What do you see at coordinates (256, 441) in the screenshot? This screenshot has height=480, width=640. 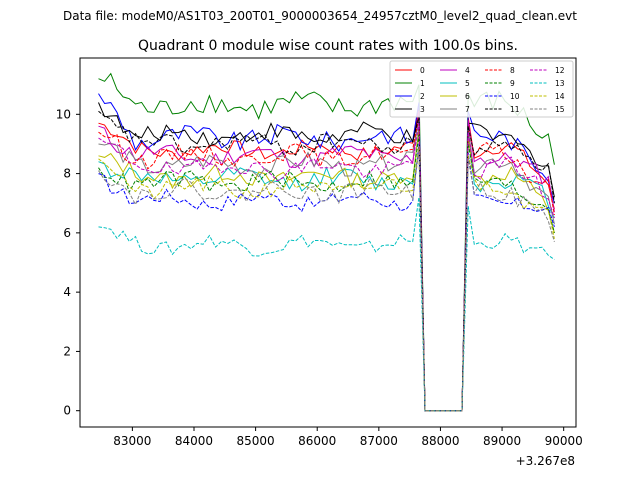 I see `x-tick-label: 85000` at bounding box center [256, 441].